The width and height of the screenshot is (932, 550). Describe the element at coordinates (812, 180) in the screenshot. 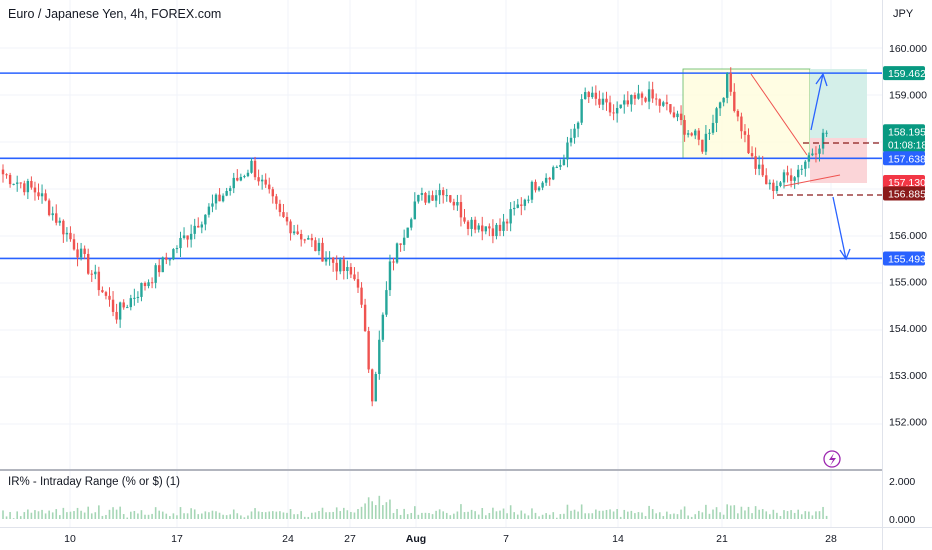

I see `trend-line-up` at that location.